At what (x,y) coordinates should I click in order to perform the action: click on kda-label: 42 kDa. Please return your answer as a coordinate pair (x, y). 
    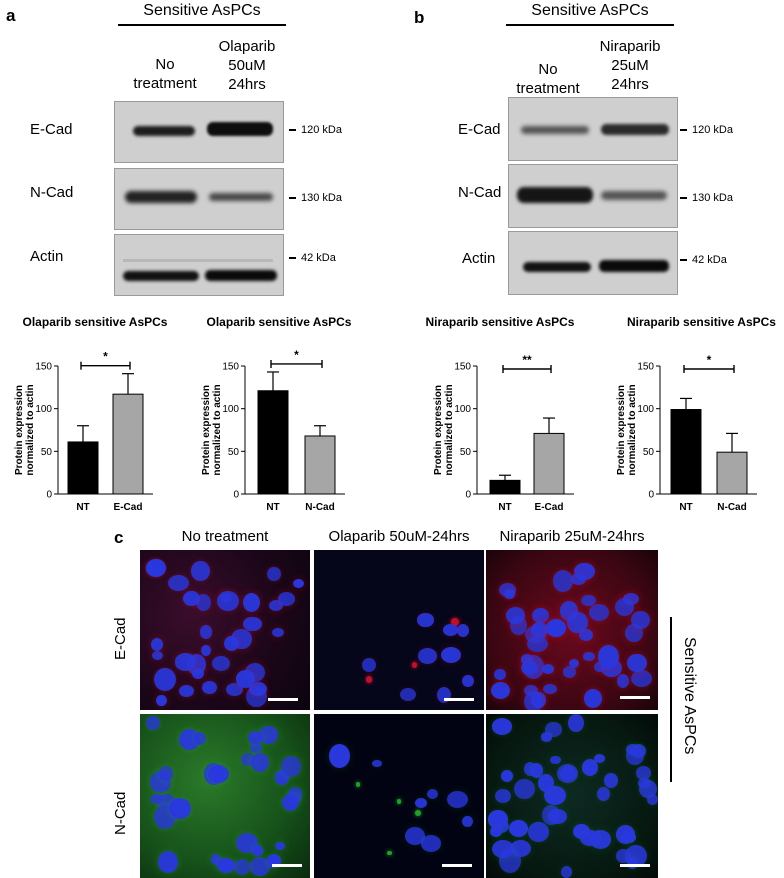
    Looking at the image, I should click on (709, 260).